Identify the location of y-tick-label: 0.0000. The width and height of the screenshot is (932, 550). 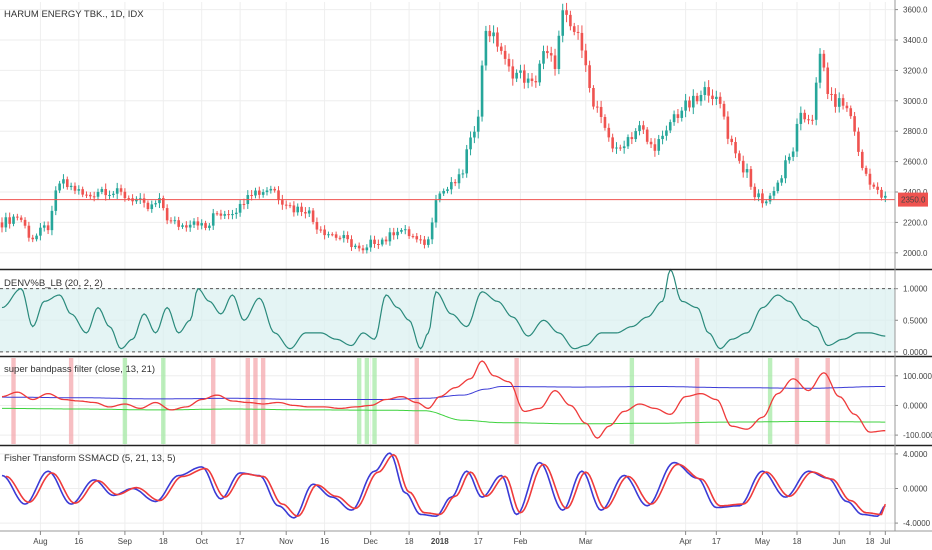
(915, 489).